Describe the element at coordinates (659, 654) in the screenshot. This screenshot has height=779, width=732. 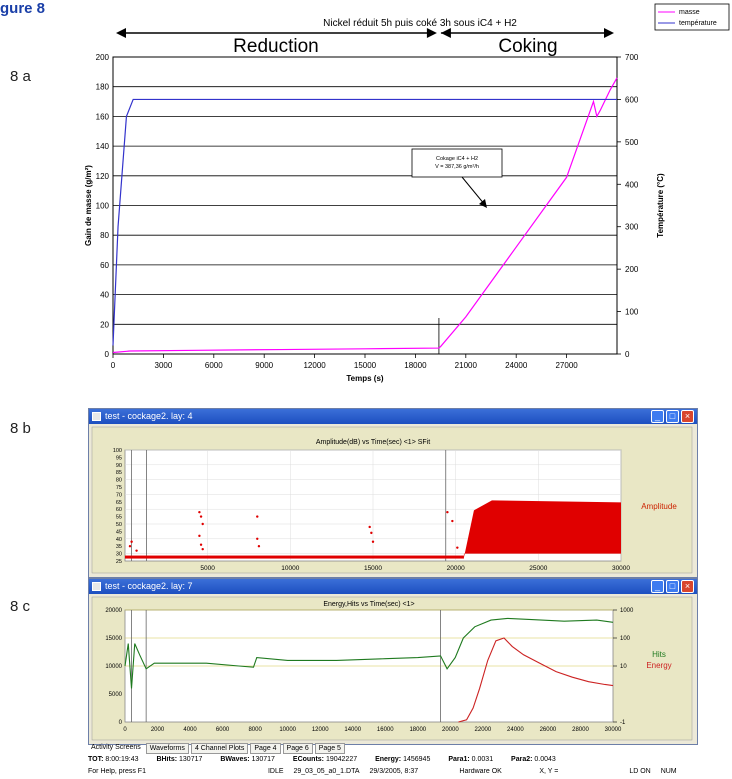
I see `side-label-hits: Hits` at that location.